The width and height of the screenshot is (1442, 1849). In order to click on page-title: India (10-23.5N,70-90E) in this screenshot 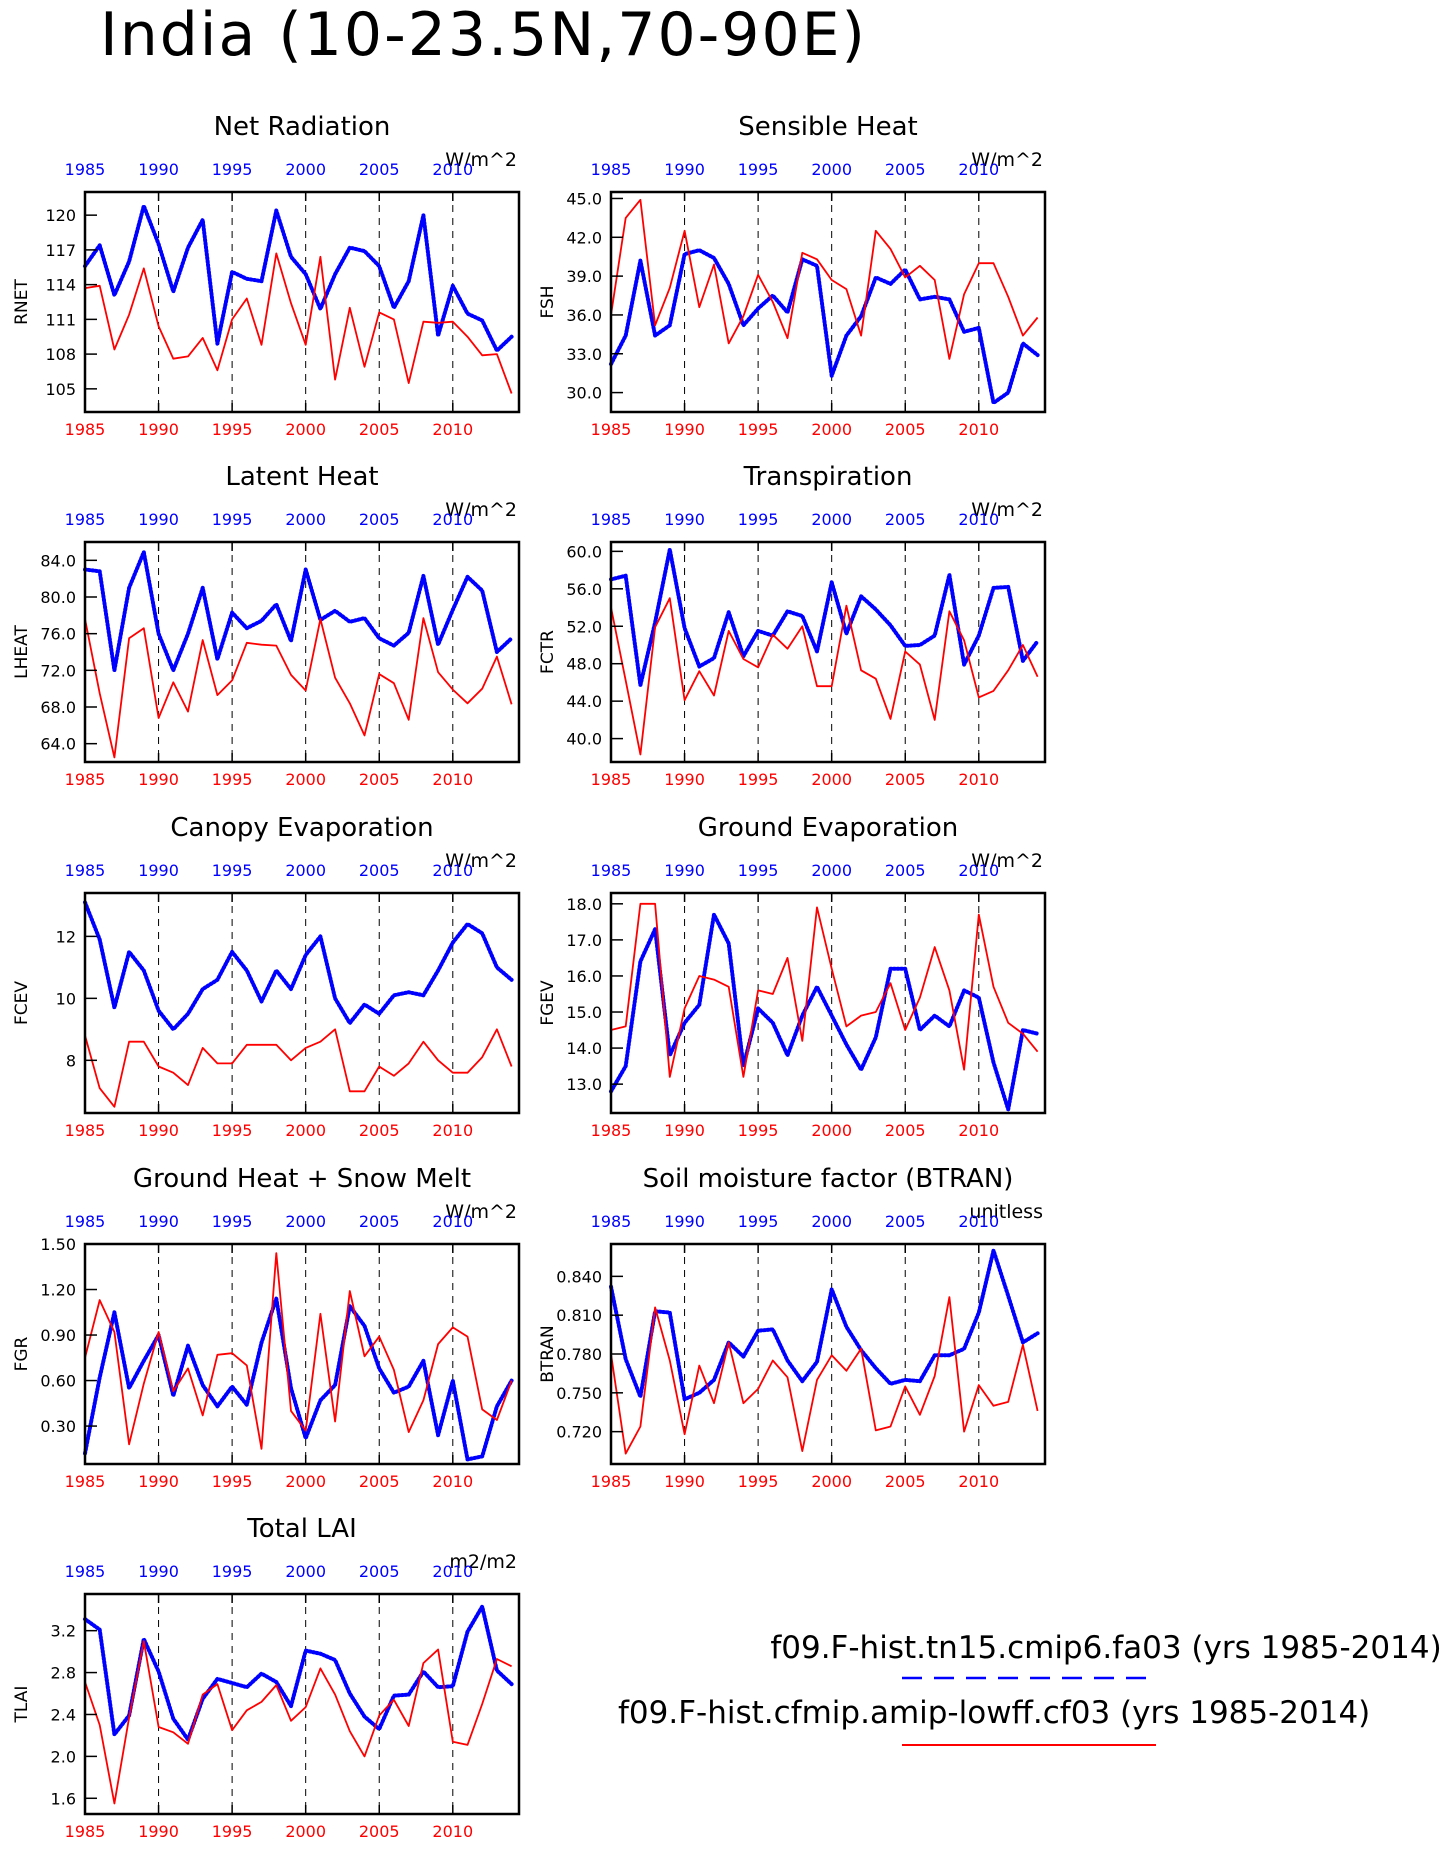, I will do `click(483, 35)`.